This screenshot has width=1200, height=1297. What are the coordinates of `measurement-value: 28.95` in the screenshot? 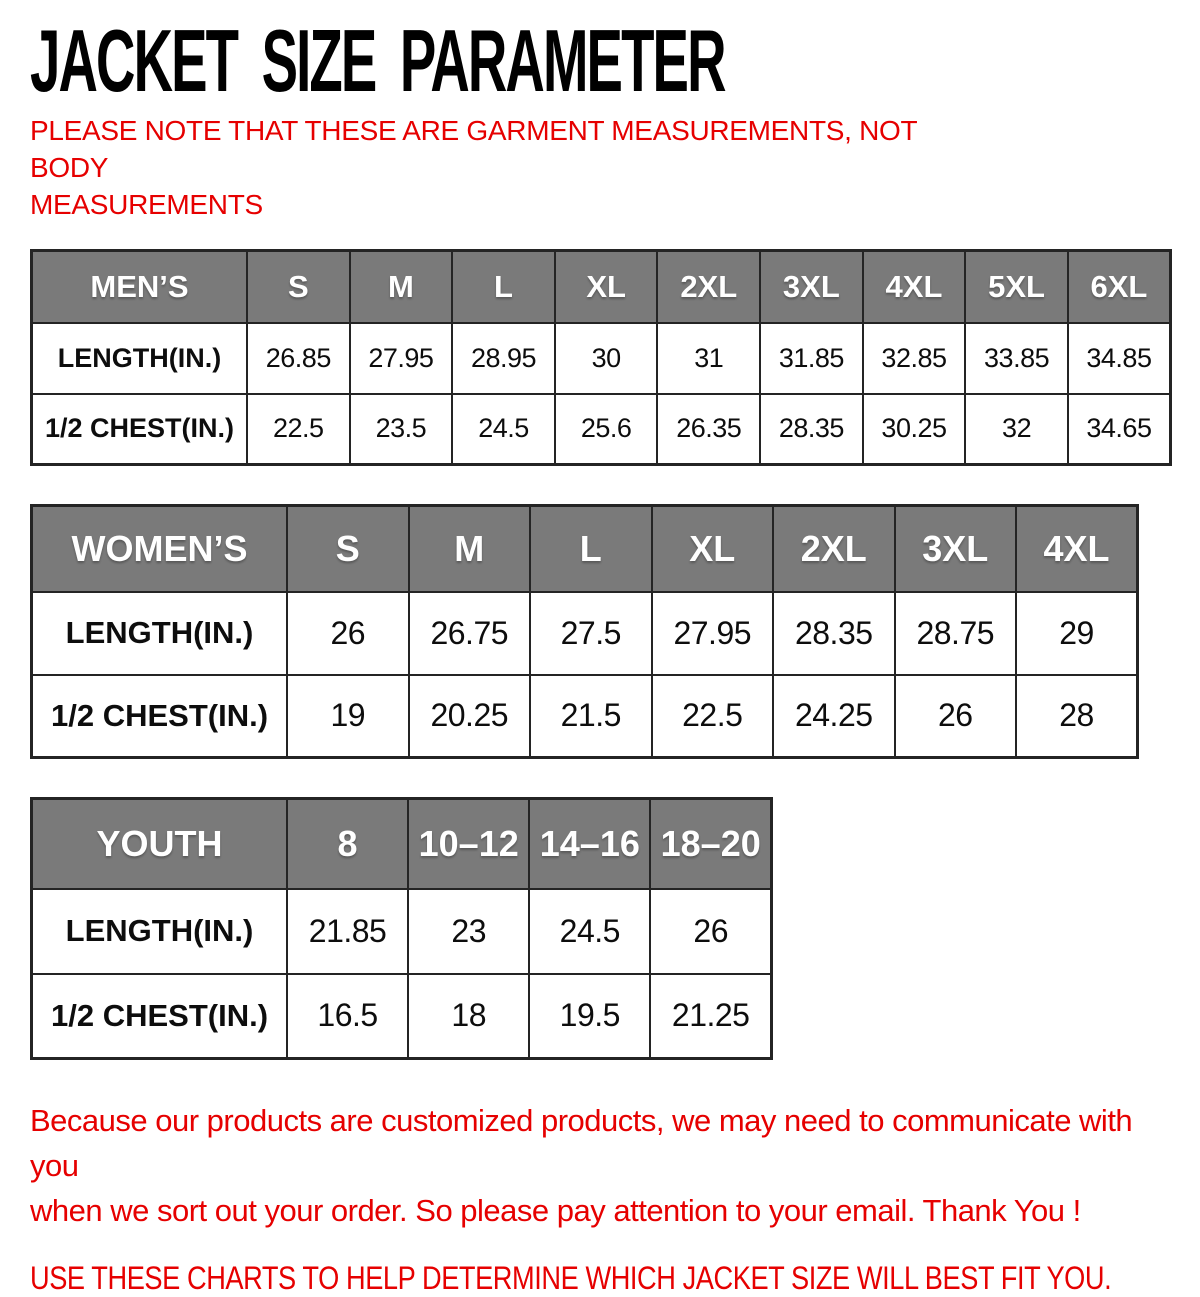 It's located at (503, 358).